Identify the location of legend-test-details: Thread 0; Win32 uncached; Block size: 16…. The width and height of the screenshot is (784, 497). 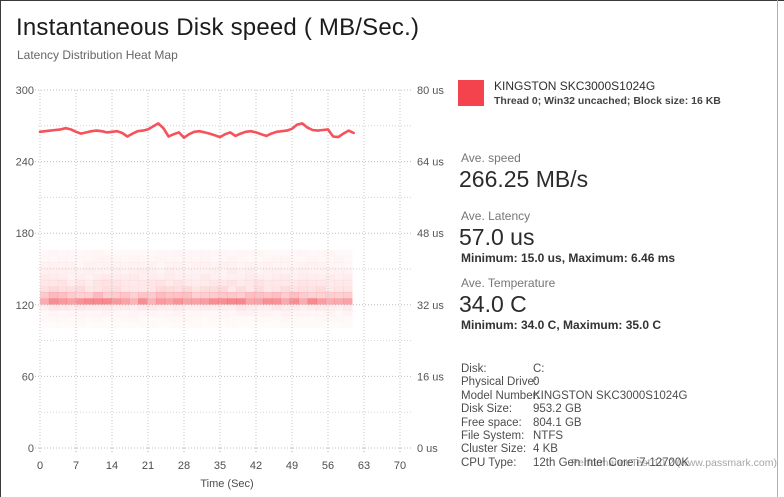
(607, 101).